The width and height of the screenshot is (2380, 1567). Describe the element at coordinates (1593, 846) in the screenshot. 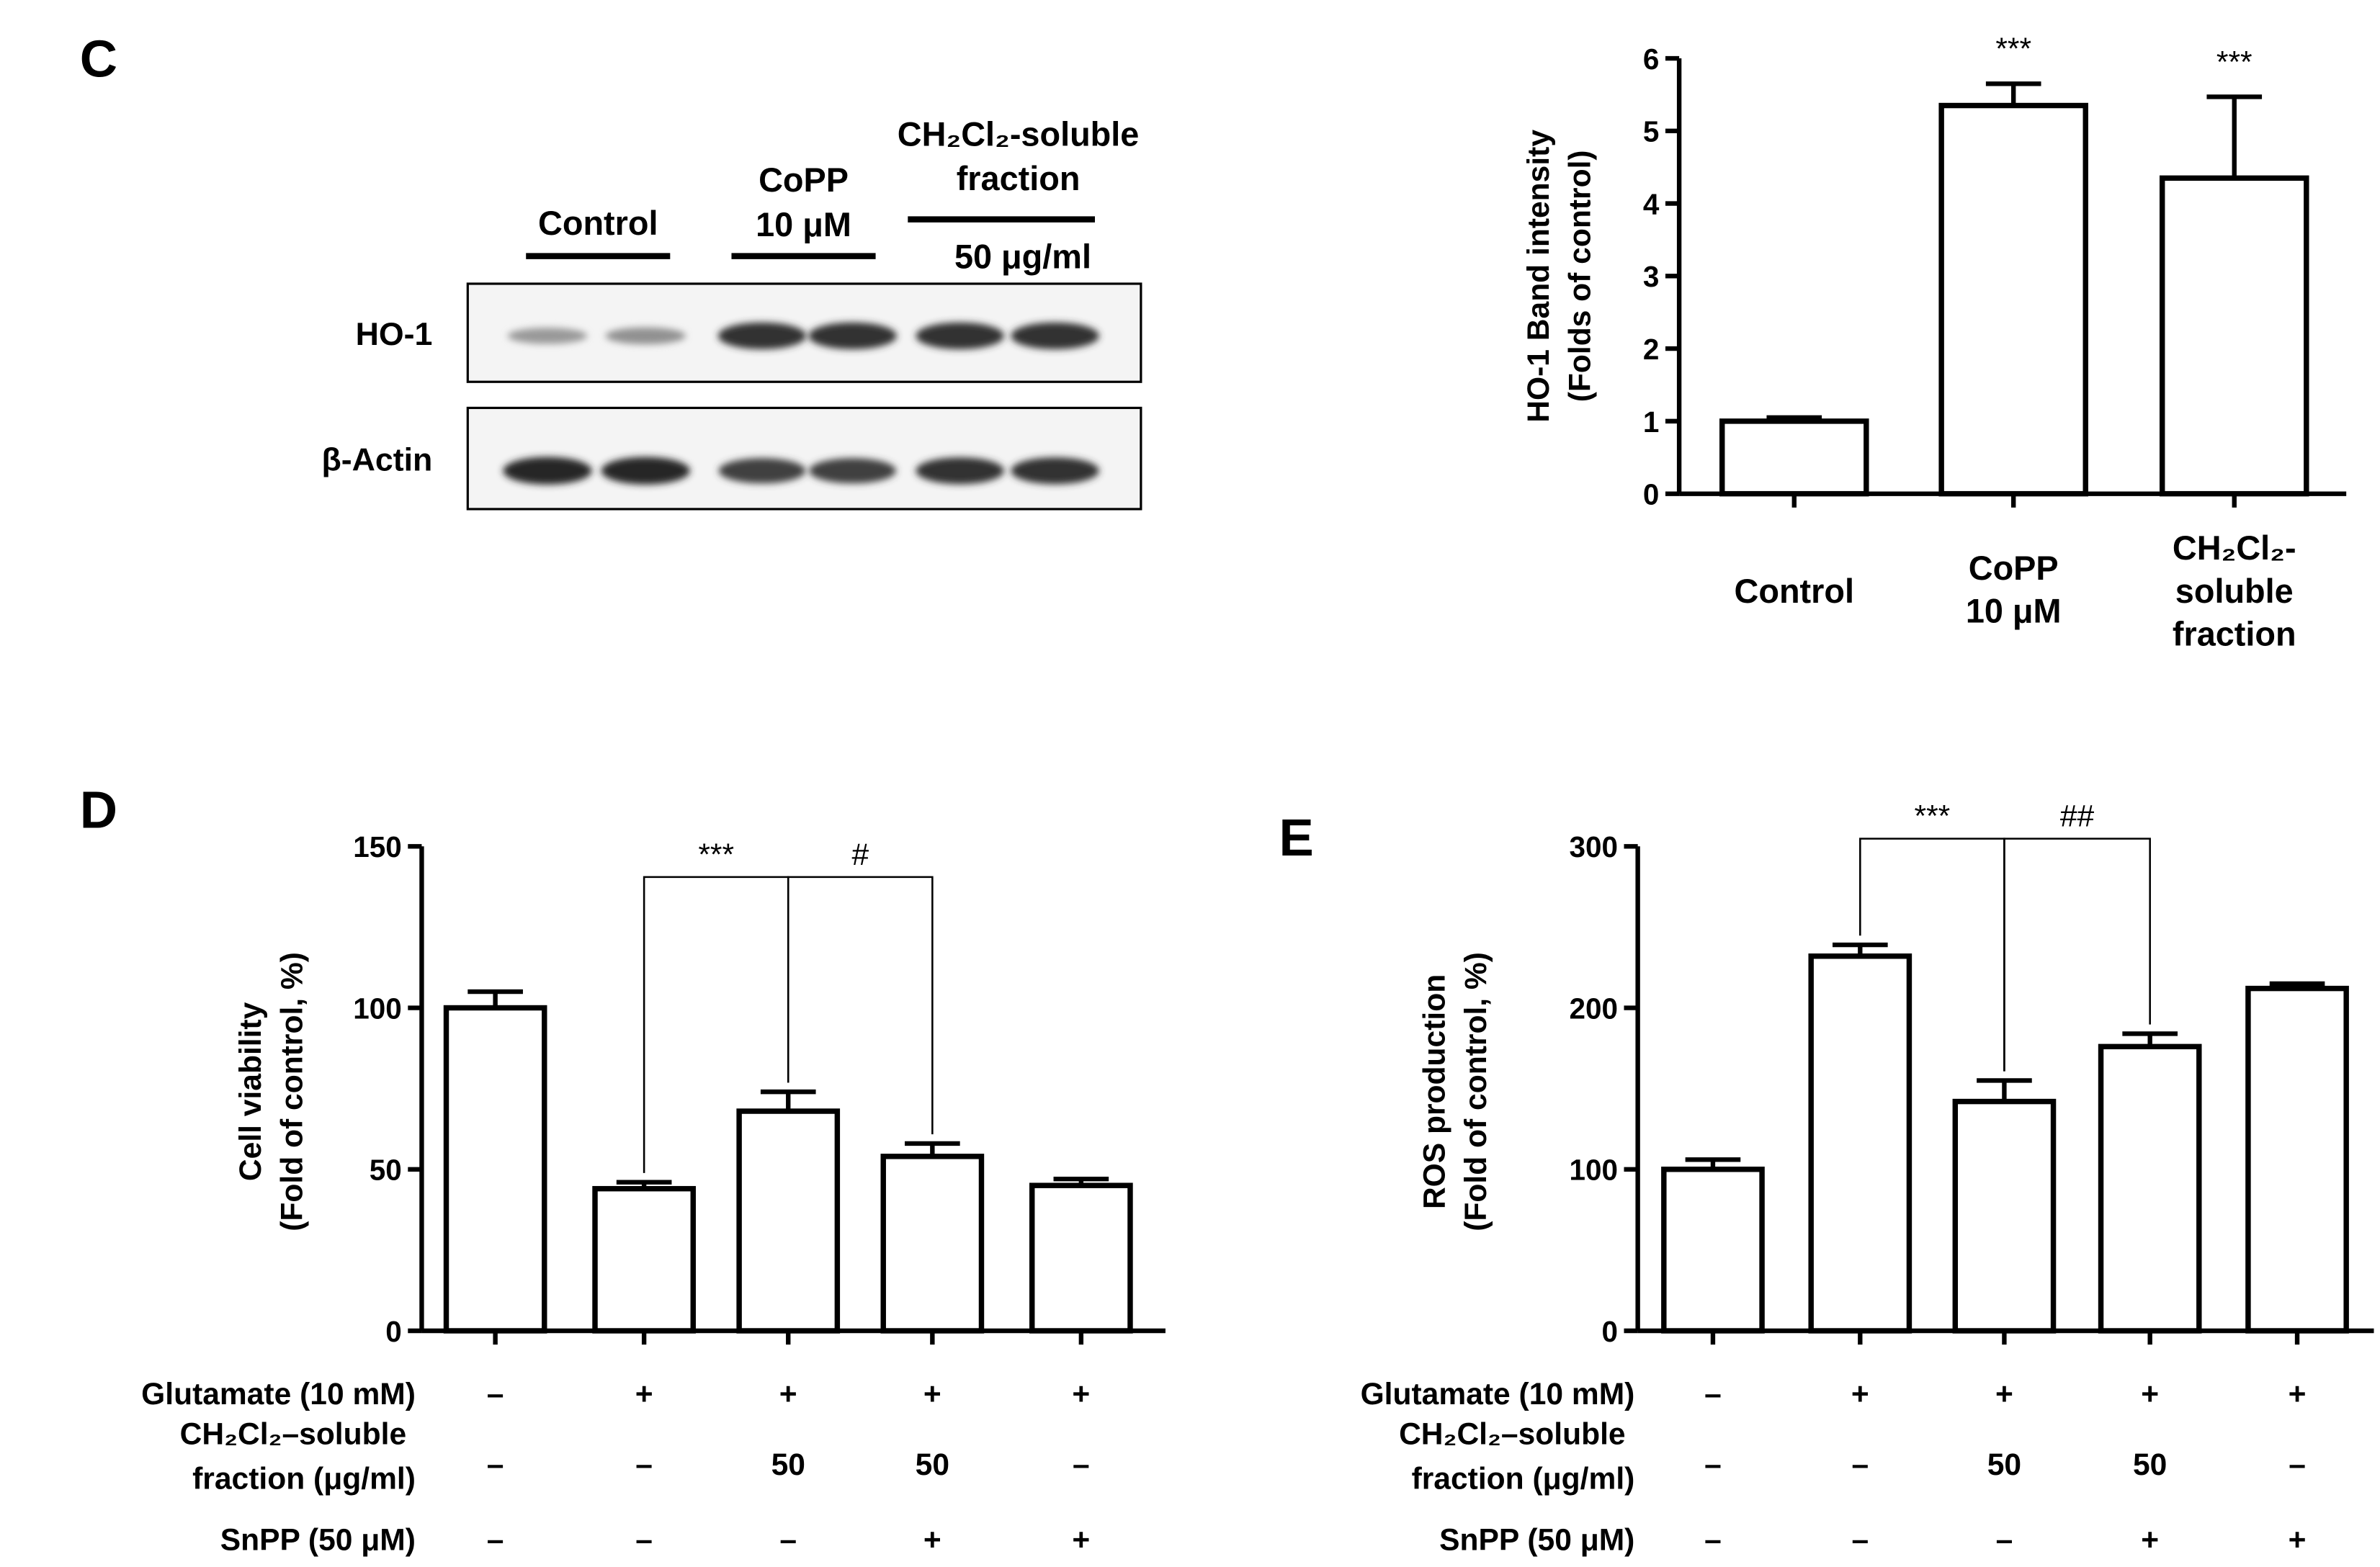

I see `y-tick-label: 300` at that location.